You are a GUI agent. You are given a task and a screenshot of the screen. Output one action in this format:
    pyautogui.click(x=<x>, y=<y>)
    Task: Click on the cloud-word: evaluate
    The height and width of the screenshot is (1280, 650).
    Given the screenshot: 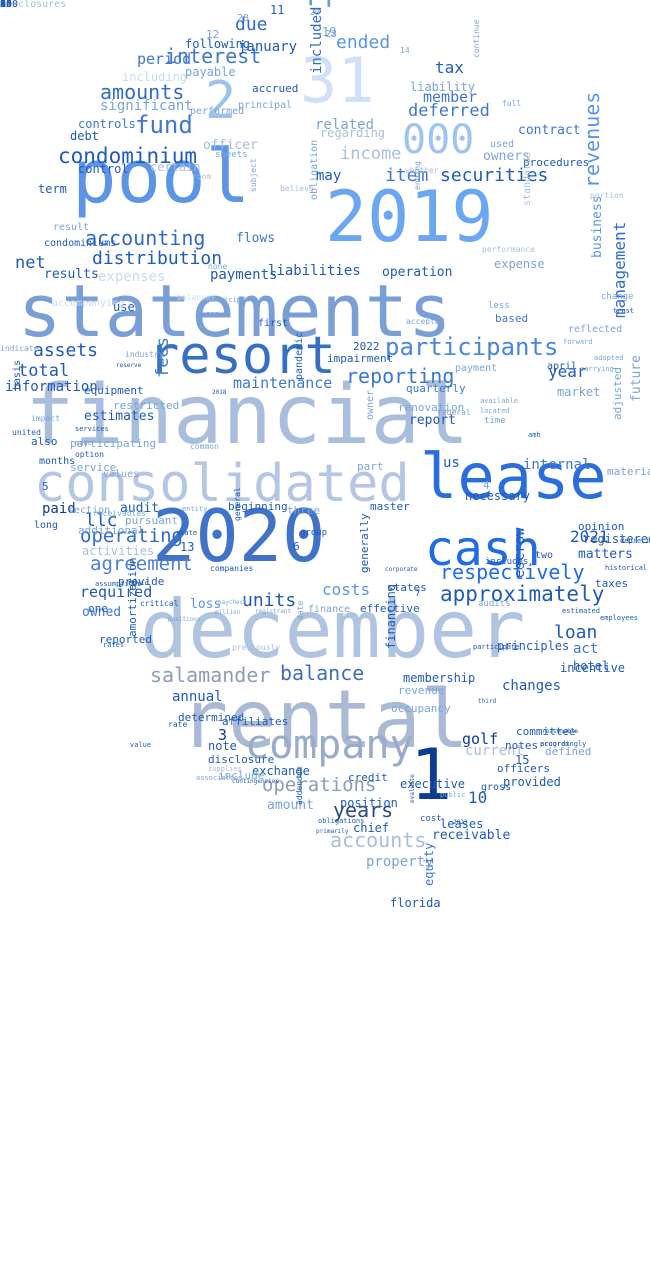 What is the action you would take?
    pyautogui.click(x=412, y=788)
    